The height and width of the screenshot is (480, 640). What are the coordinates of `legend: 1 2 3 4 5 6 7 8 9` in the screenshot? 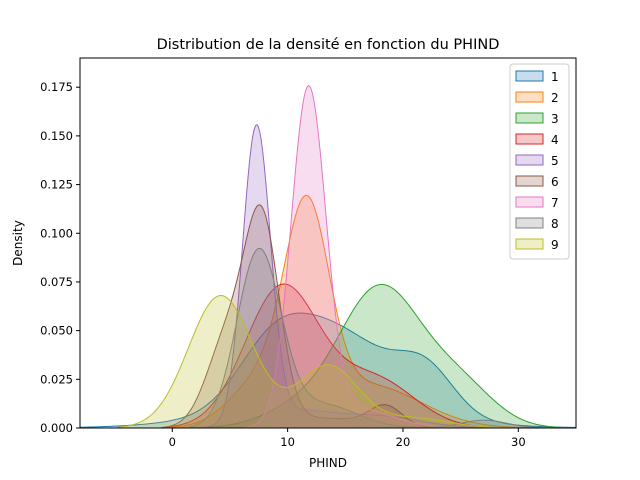 It's located at (539, 161).